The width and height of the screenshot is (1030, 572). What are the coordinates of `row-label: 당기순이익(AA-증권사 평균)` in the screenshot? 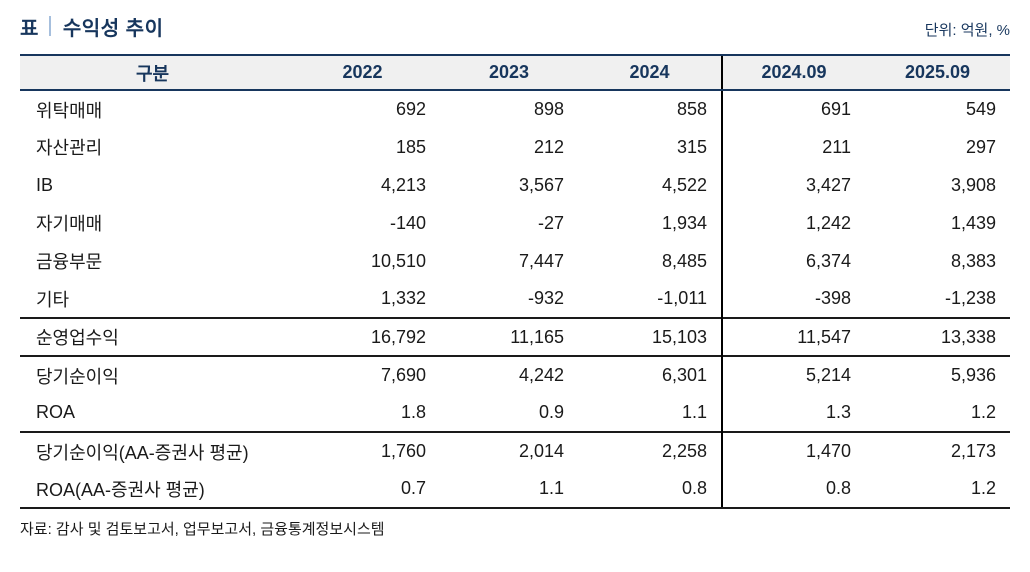 It's located at (152, 450).